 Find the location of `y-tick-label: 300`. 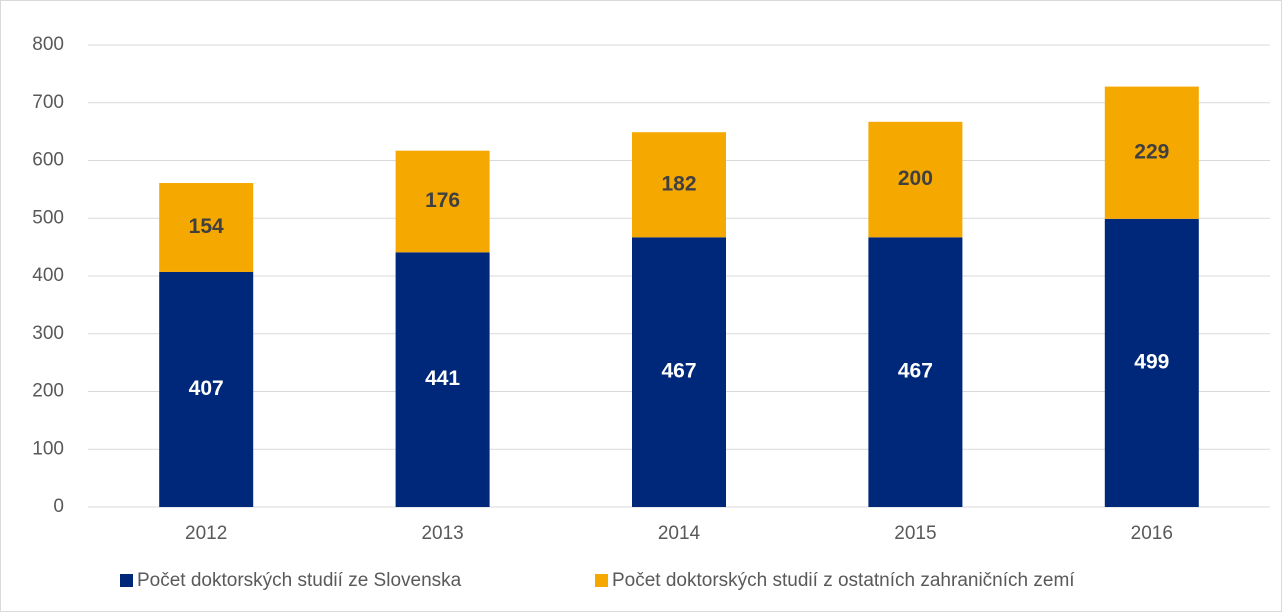

y-tick-label: 300 is located at coordinates (48, 333).